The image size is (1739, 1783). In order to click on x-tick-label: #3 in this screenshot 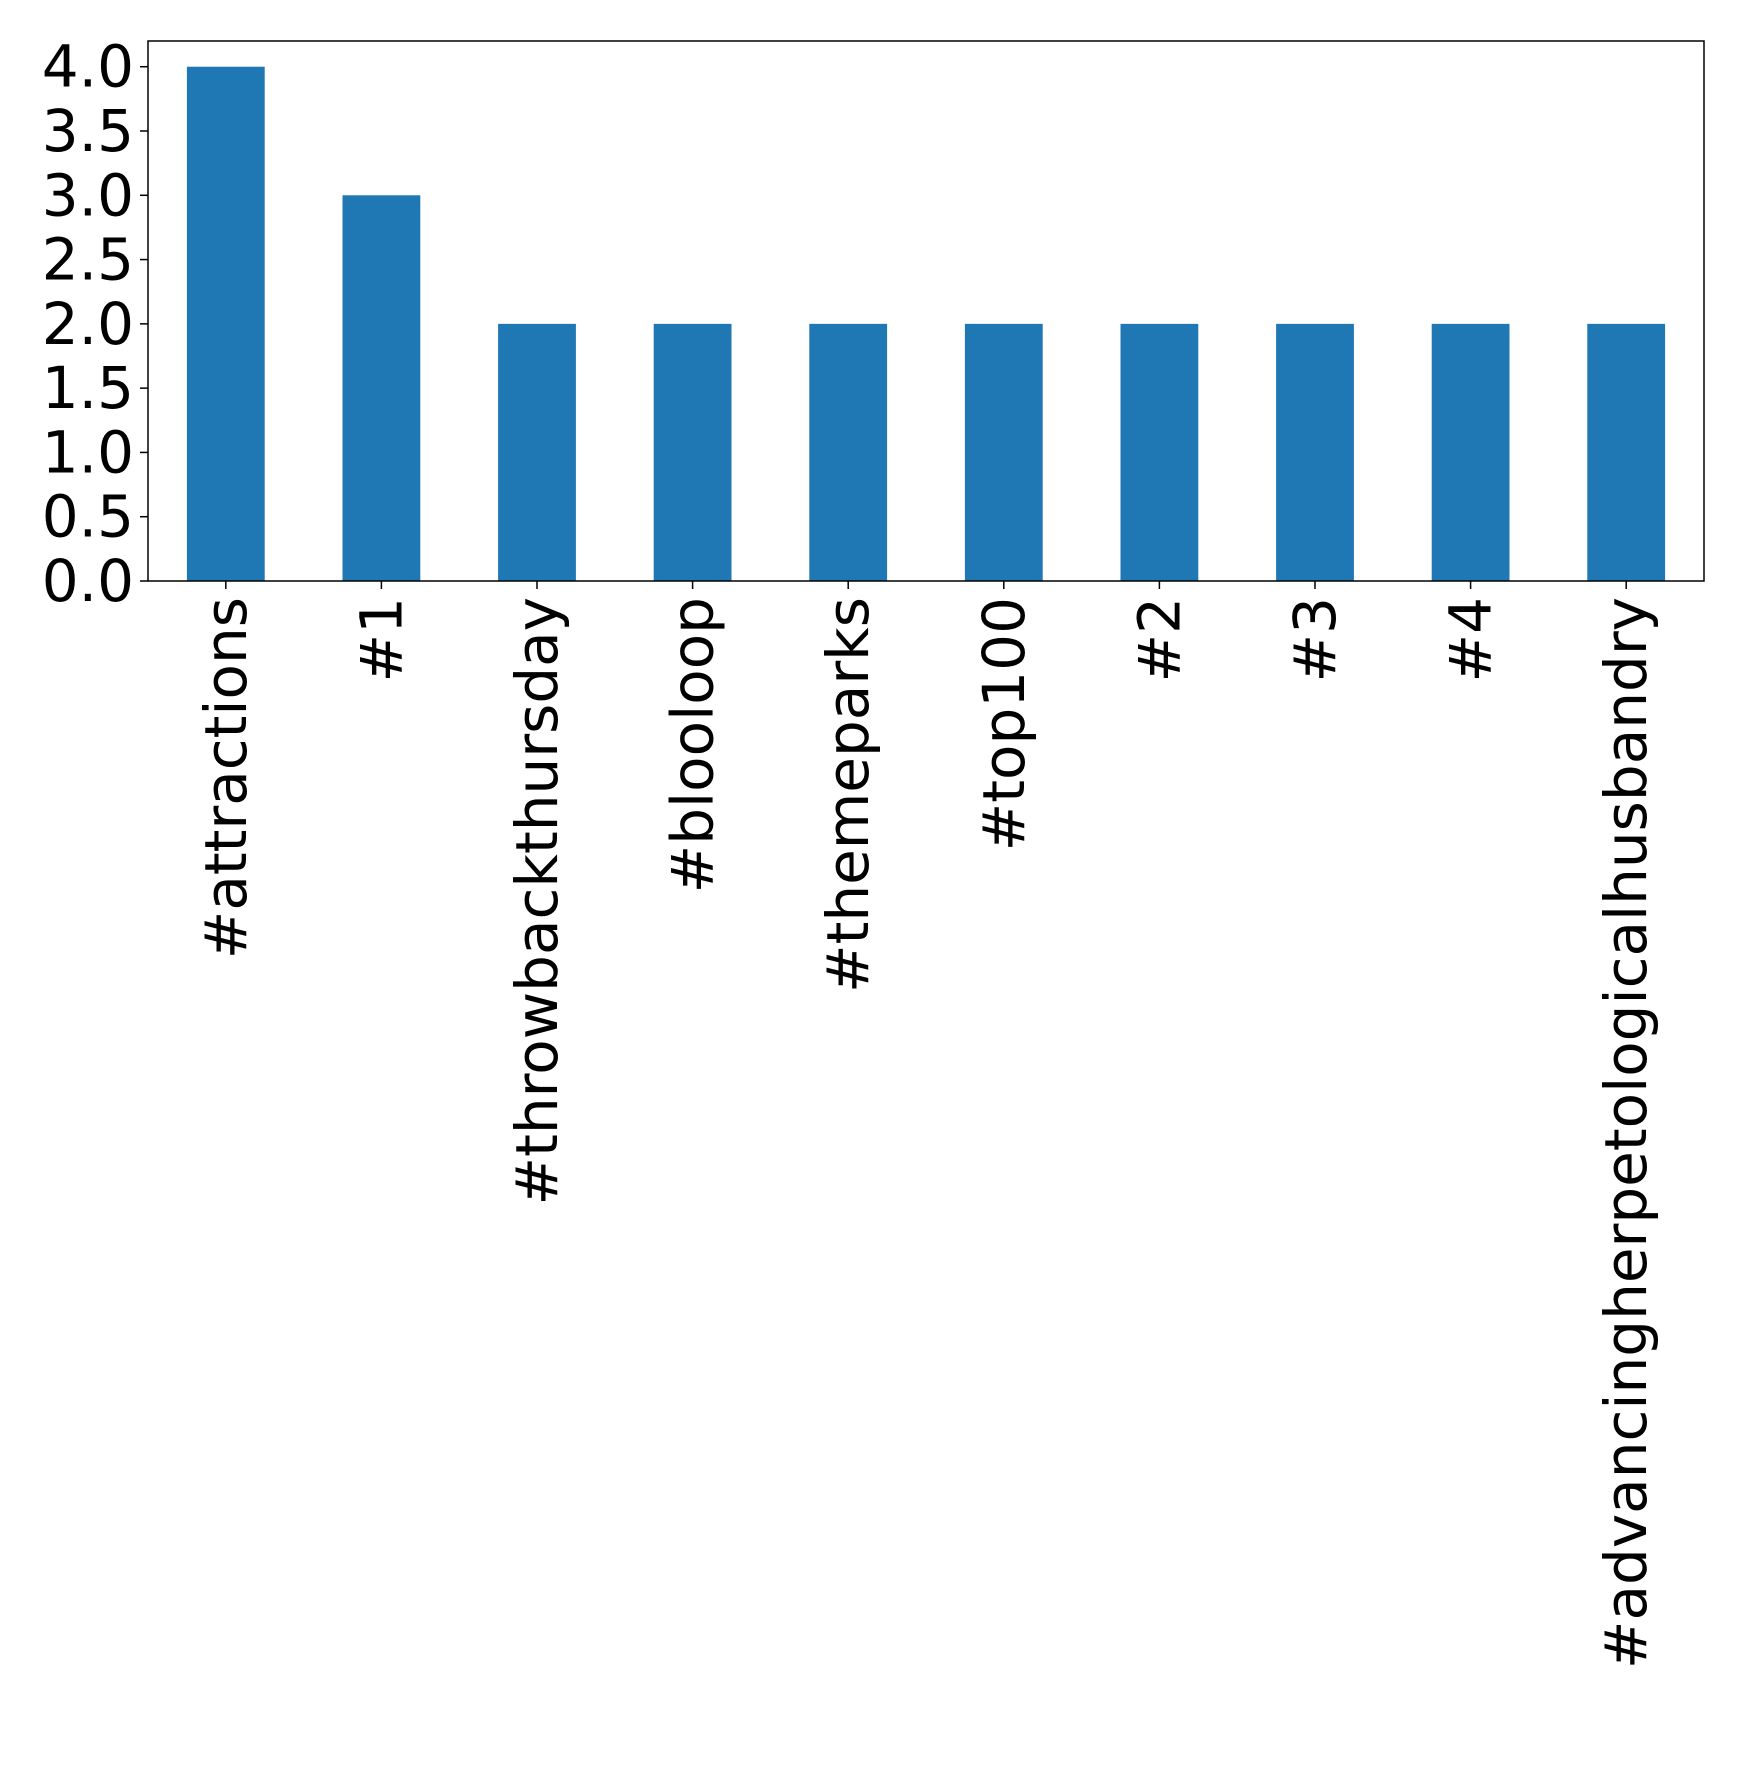, I will do `click(1315, 640)`.